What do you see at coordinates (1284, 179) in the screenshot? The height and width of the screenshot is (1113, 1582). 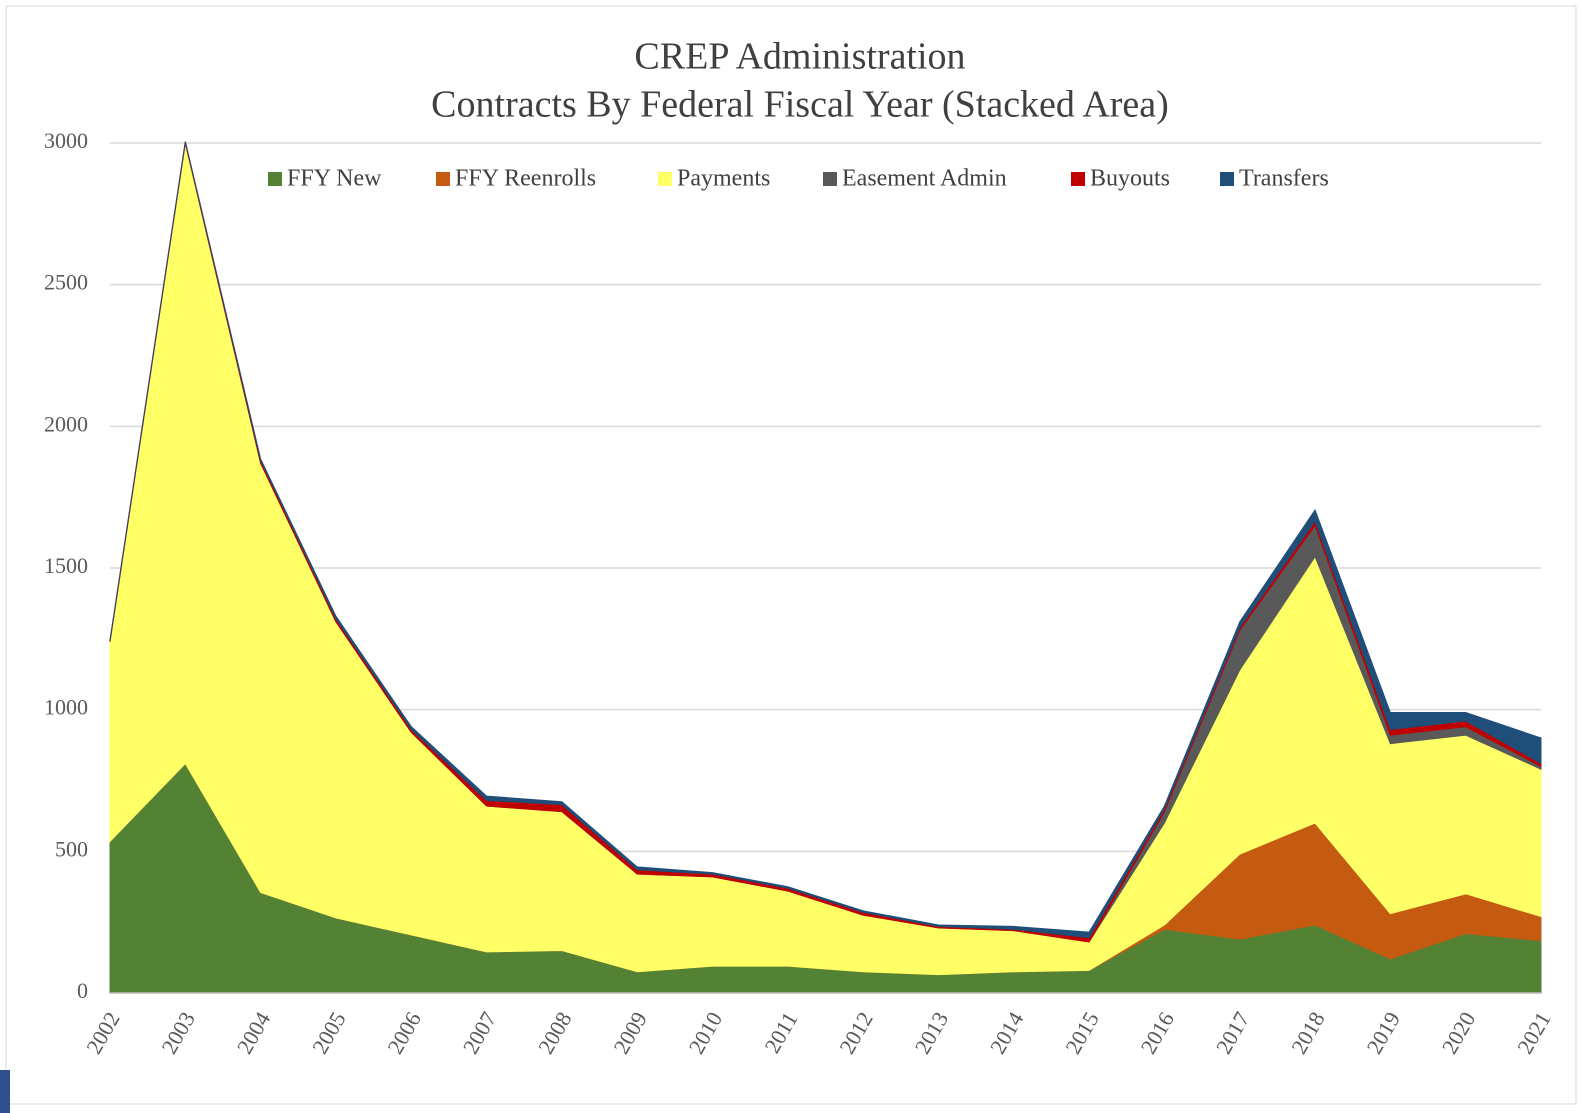 I see `legend-label: Transfers` at bounding box center [1284, 179].